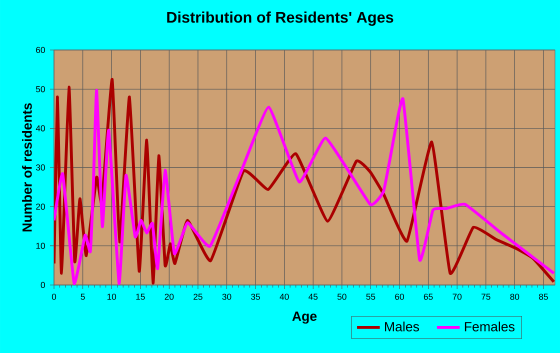 The height and width of the screenshot is (353, 560). What do you see at coordinates (457, 297) in the screenshot?
I see `x-tick-label: 70` at bounding box center [457, 297].